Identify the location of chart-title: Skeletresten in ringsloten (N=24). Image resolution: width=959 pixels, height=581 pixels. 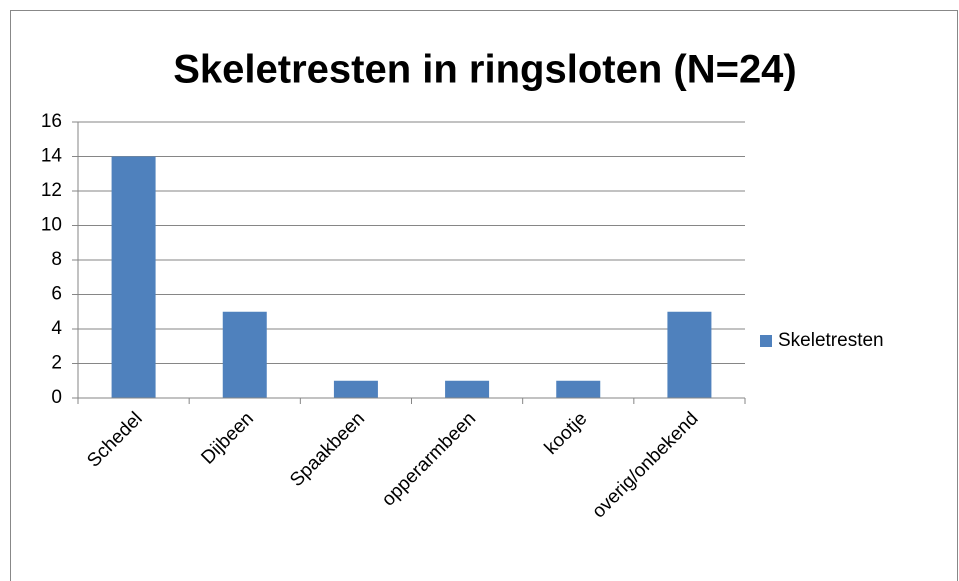
(485, 70).